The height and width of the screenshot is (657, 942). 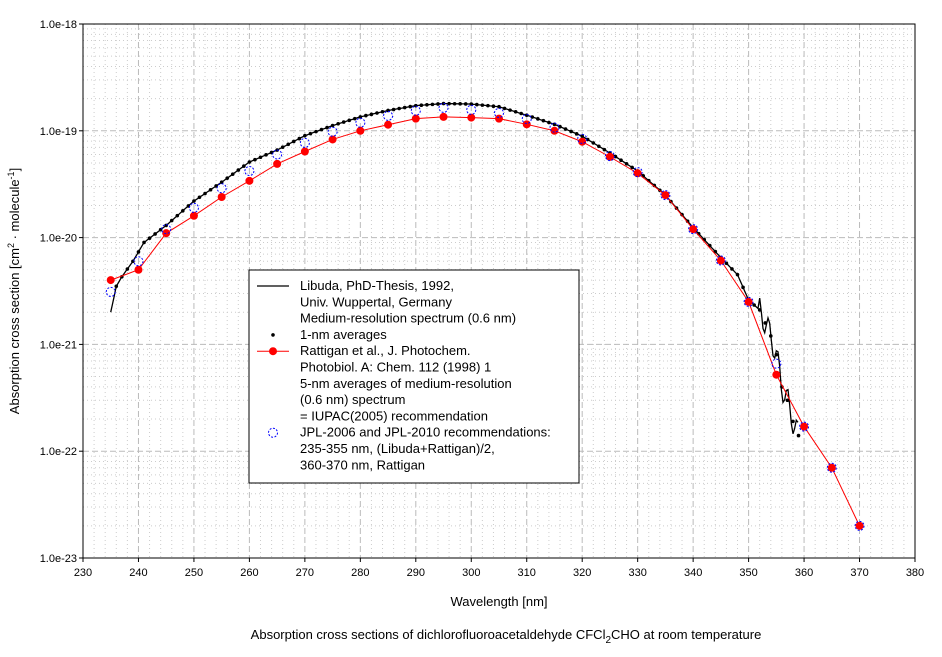 I want to click on legend-text: JPL-2006 and JPL-2010 recommendations:, so click(x=425, y=432).